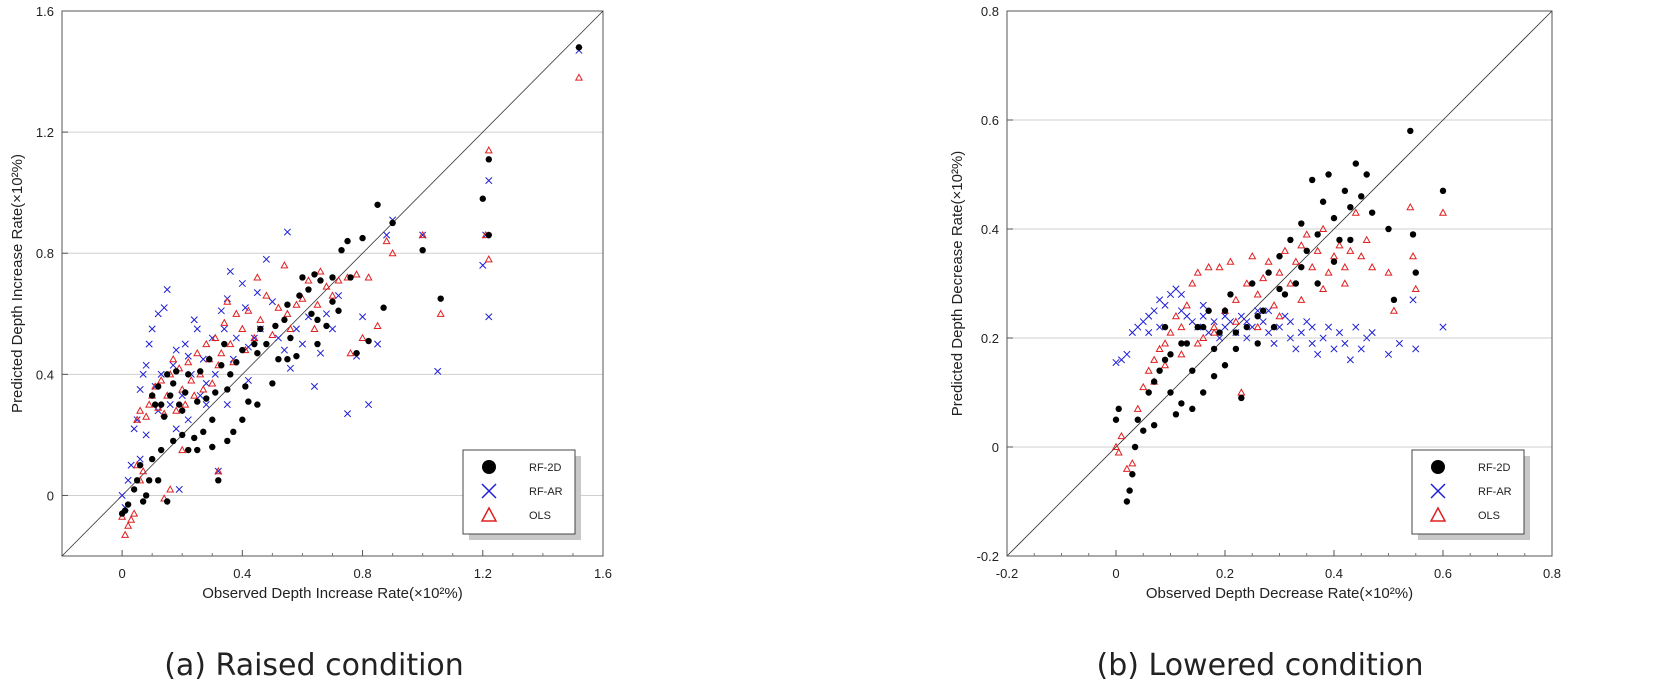  I want to click on x-tick-label: 0.4, so click(242, 573).